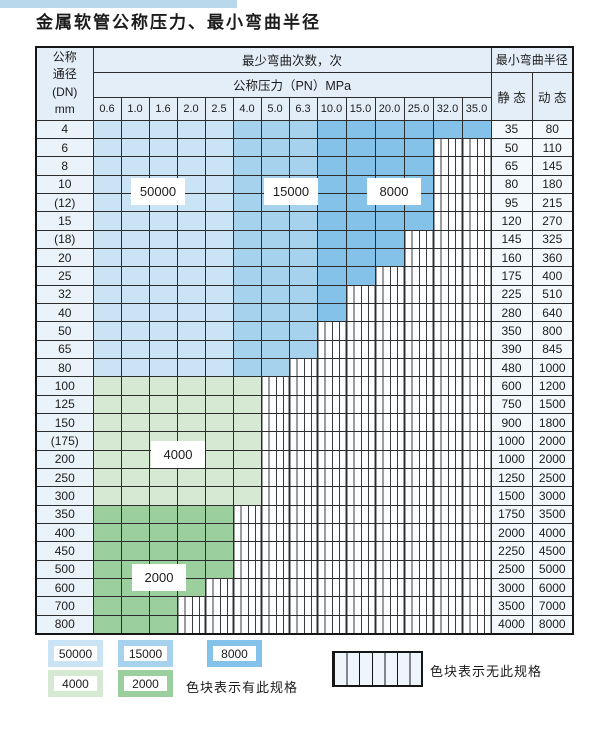  I want to click on static-radius-cell: 175, so click(511, 276).